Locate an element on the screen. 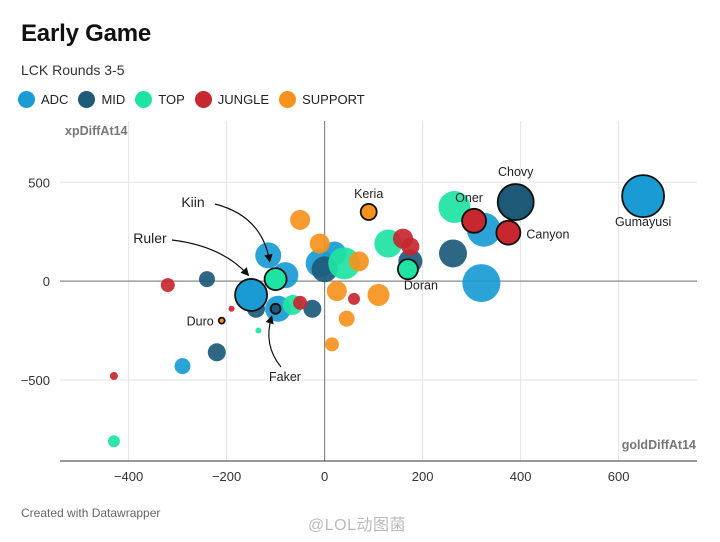 The image size is (720, 542). point-label: Oner is located at coordinates (469, 198).